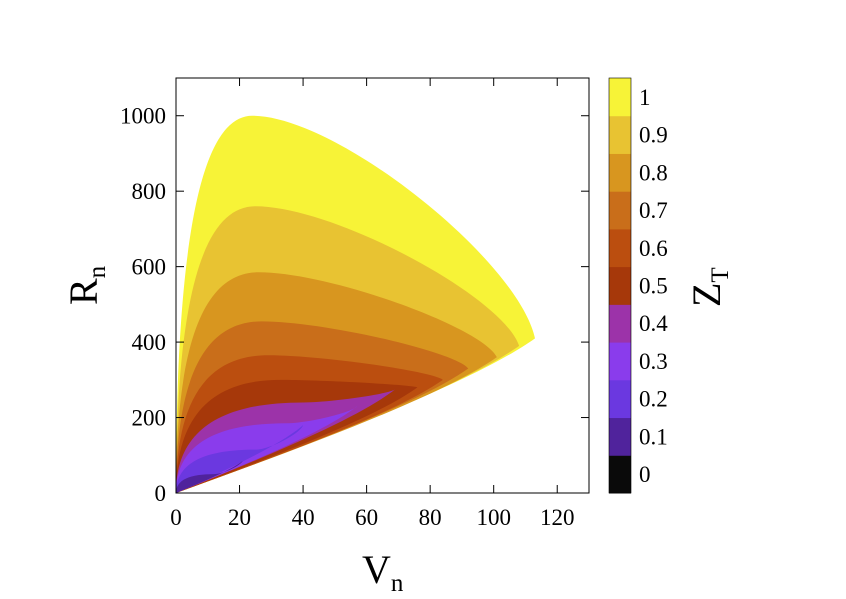 This screenshot has width=846, height=599. Describe the element at coordinates (143, 116) in the screenshot. I see `y-tick-label: 1000` at that location.